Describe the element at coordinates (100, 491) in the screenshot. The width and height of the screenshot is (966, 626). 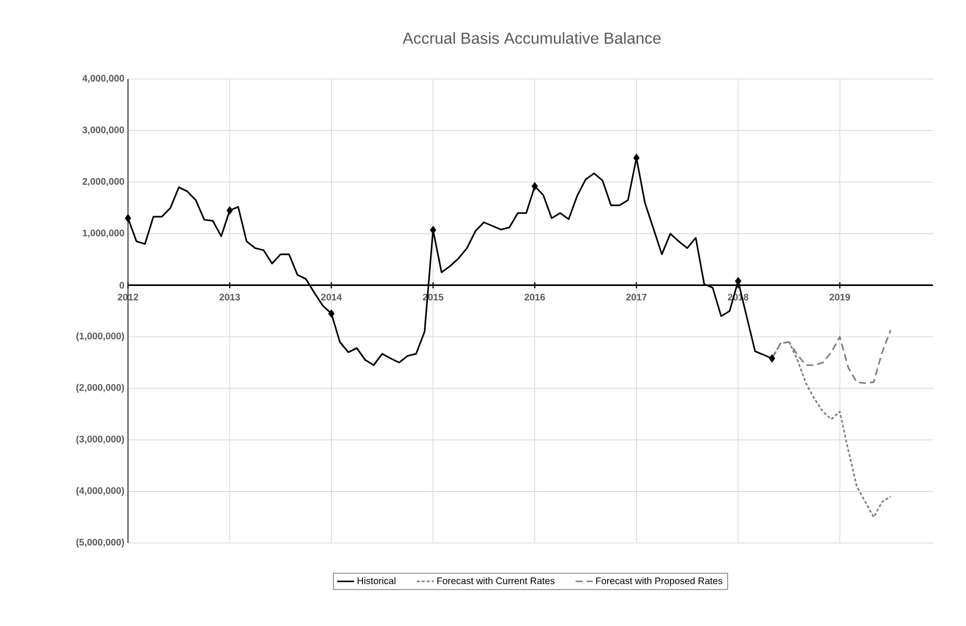
I see `y-tick-label: (4,000,000)` at that location.